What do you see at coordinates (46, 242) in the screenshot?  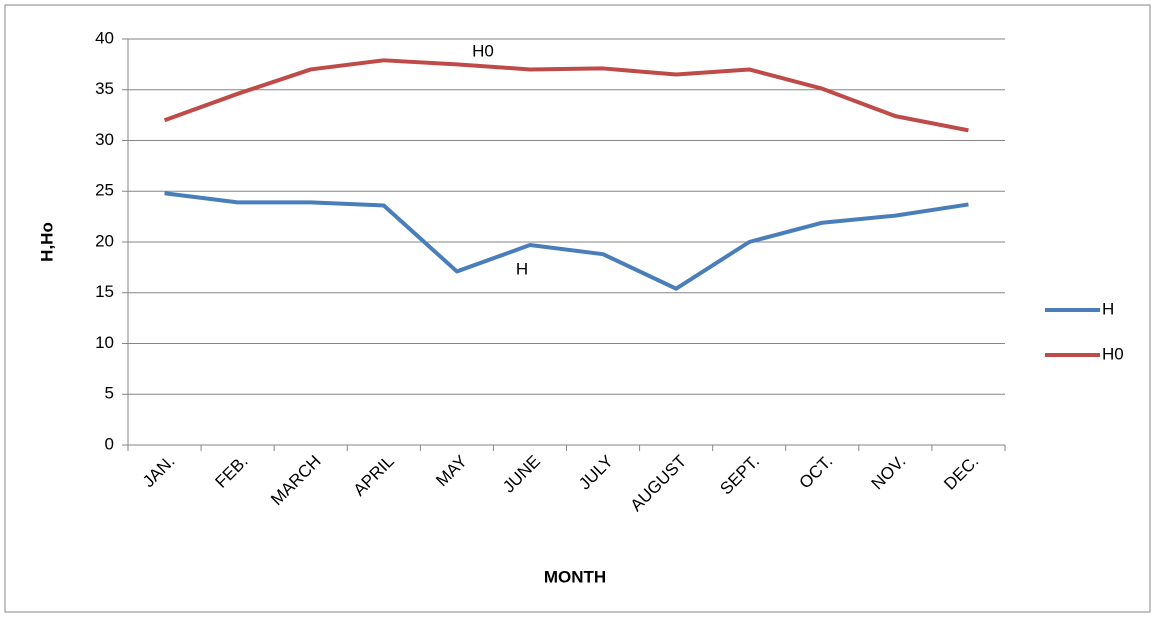 I see `y-axis-label: H,Ho` at bounding box center [46, 242].